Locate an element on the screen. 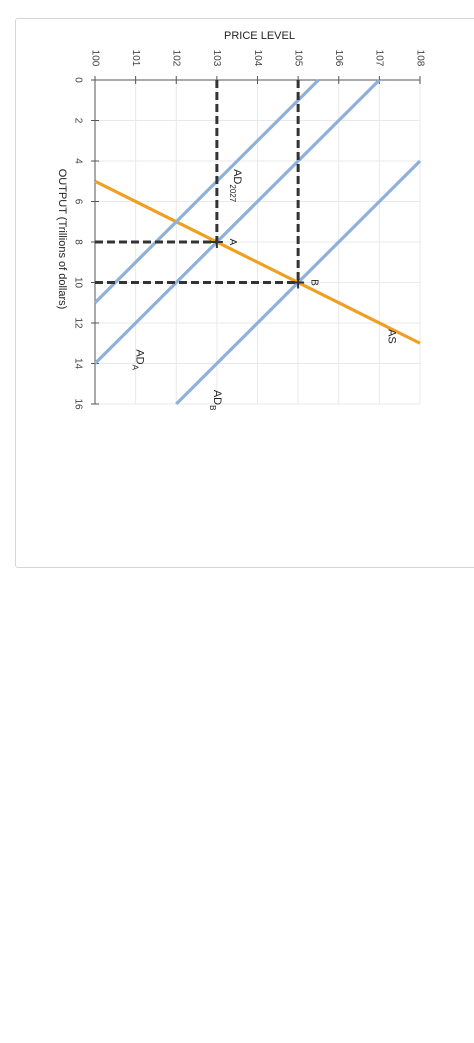  price-tick-label: 102 is located at coordinates (176, 58).